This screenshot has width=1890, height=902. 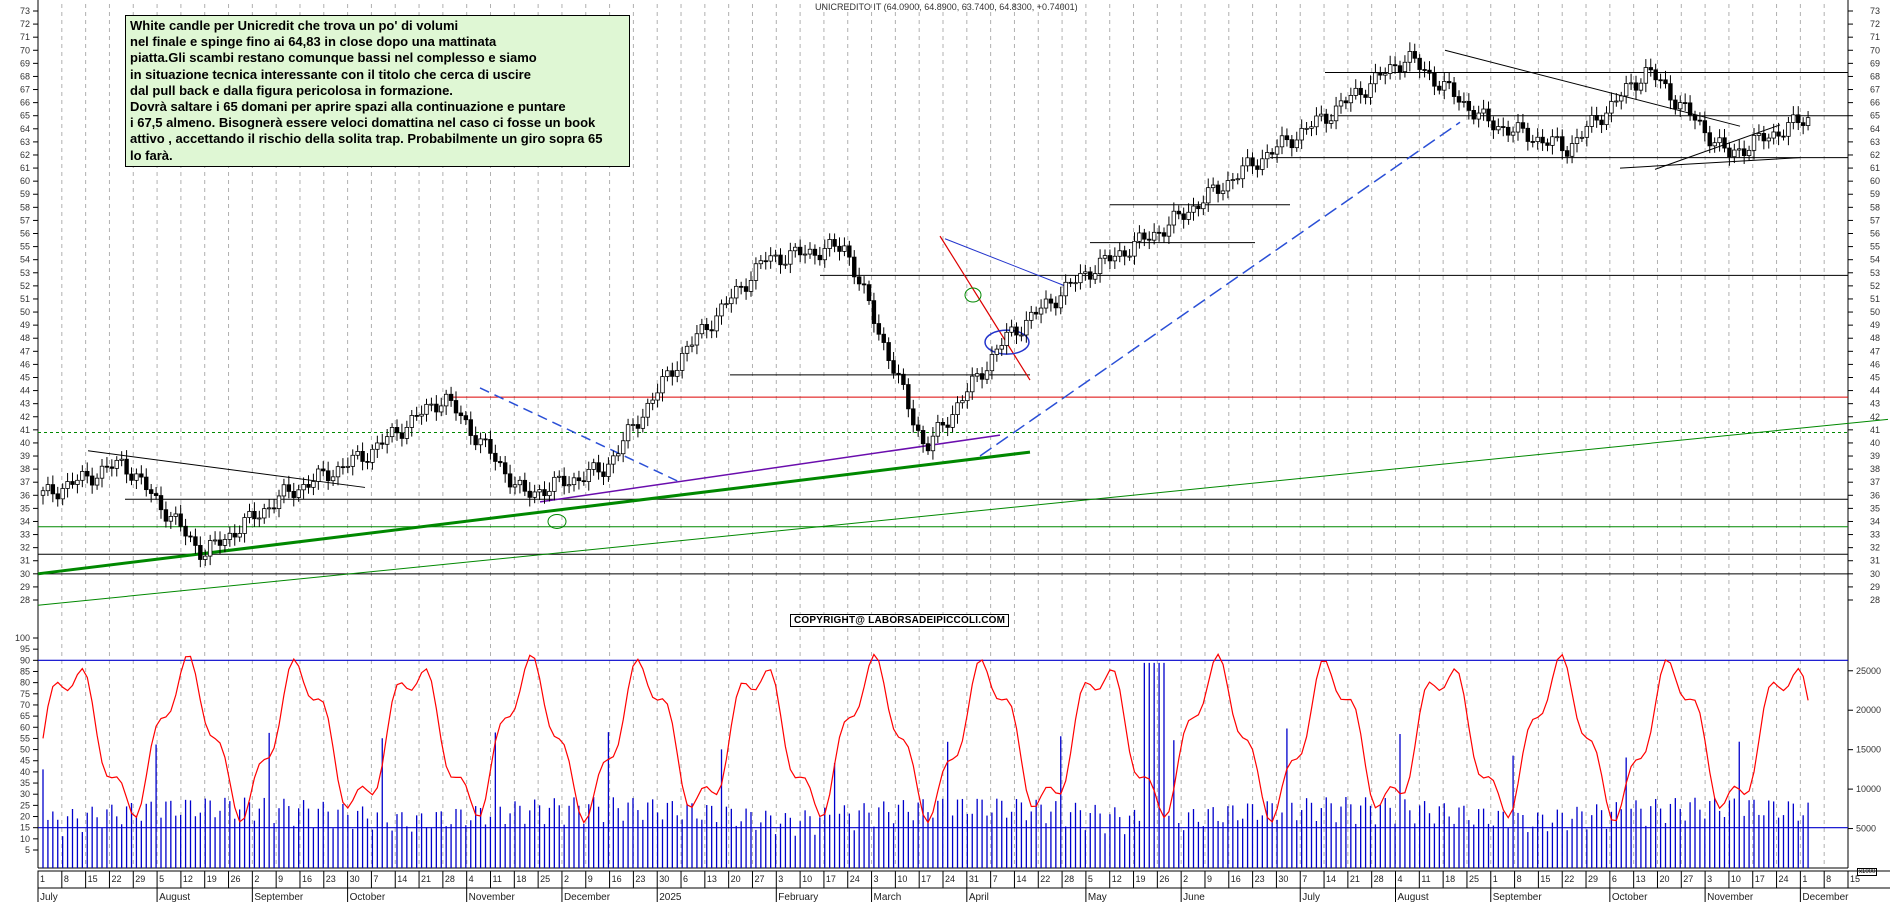 I want to click on y-tick-label: 66, so click(x=1875, y=103).